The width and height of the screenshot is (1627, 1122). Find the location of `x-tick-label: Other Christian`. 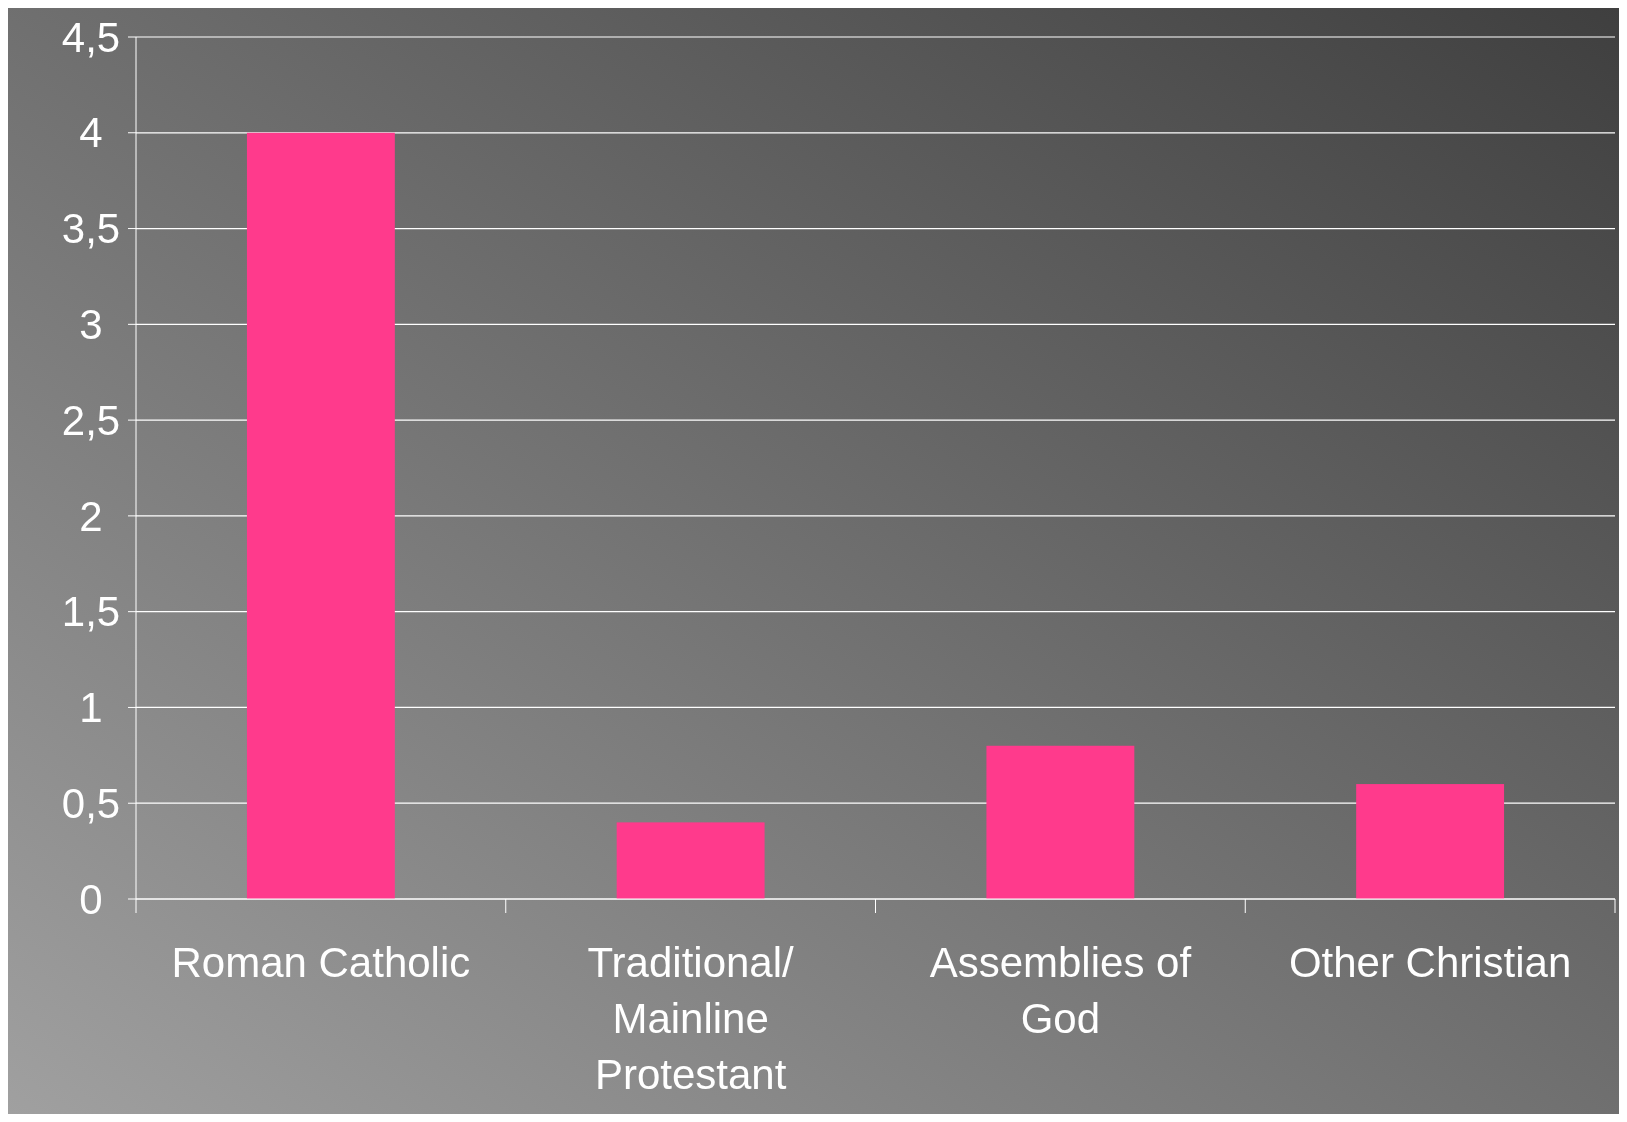

x-tick-label: Other Christian is located at coordinates (1430, 962).